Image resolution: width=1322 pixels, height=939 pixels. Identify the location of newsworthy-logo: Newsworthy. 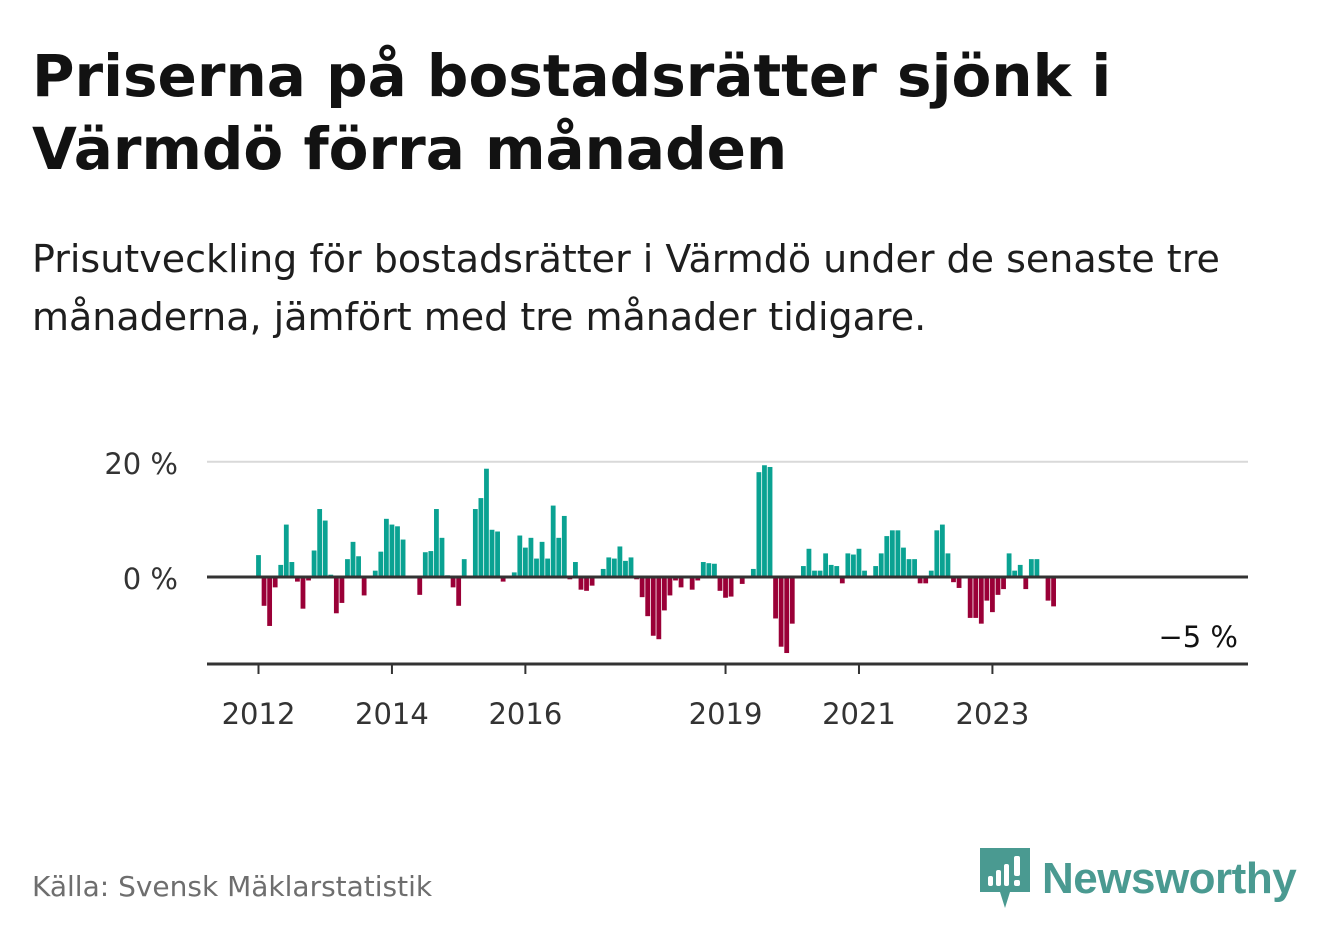
(1138, 879).